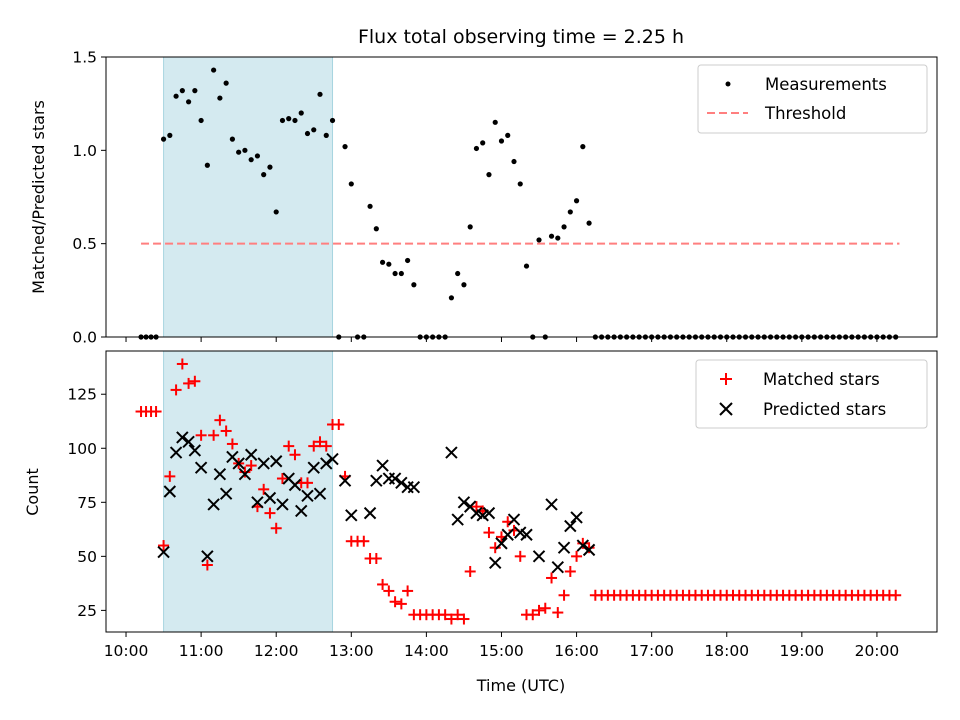 The width and height of the screenshot is (960, 720). Describe the element at coordinates (201, 651) in the screenshot. I see `x-tick-label: 11:00` at that location.